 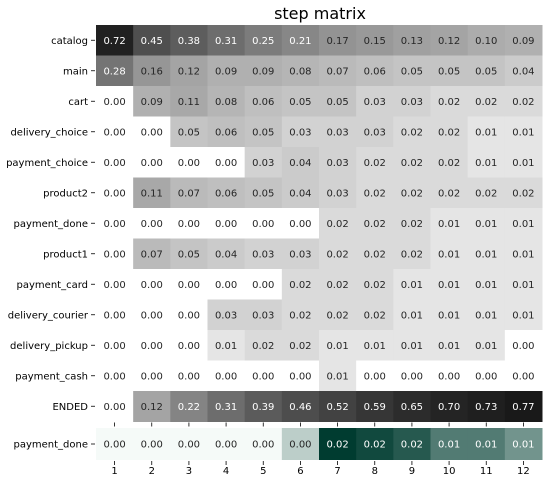 I want to click on cell-value-label: 0.12, so click(x=152, y=407).